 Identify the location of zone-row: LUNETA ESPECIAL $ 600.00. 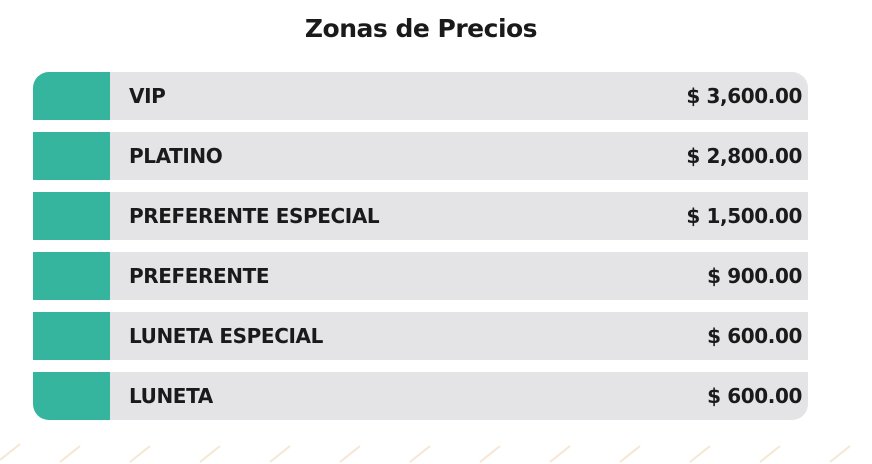
(420, 336).